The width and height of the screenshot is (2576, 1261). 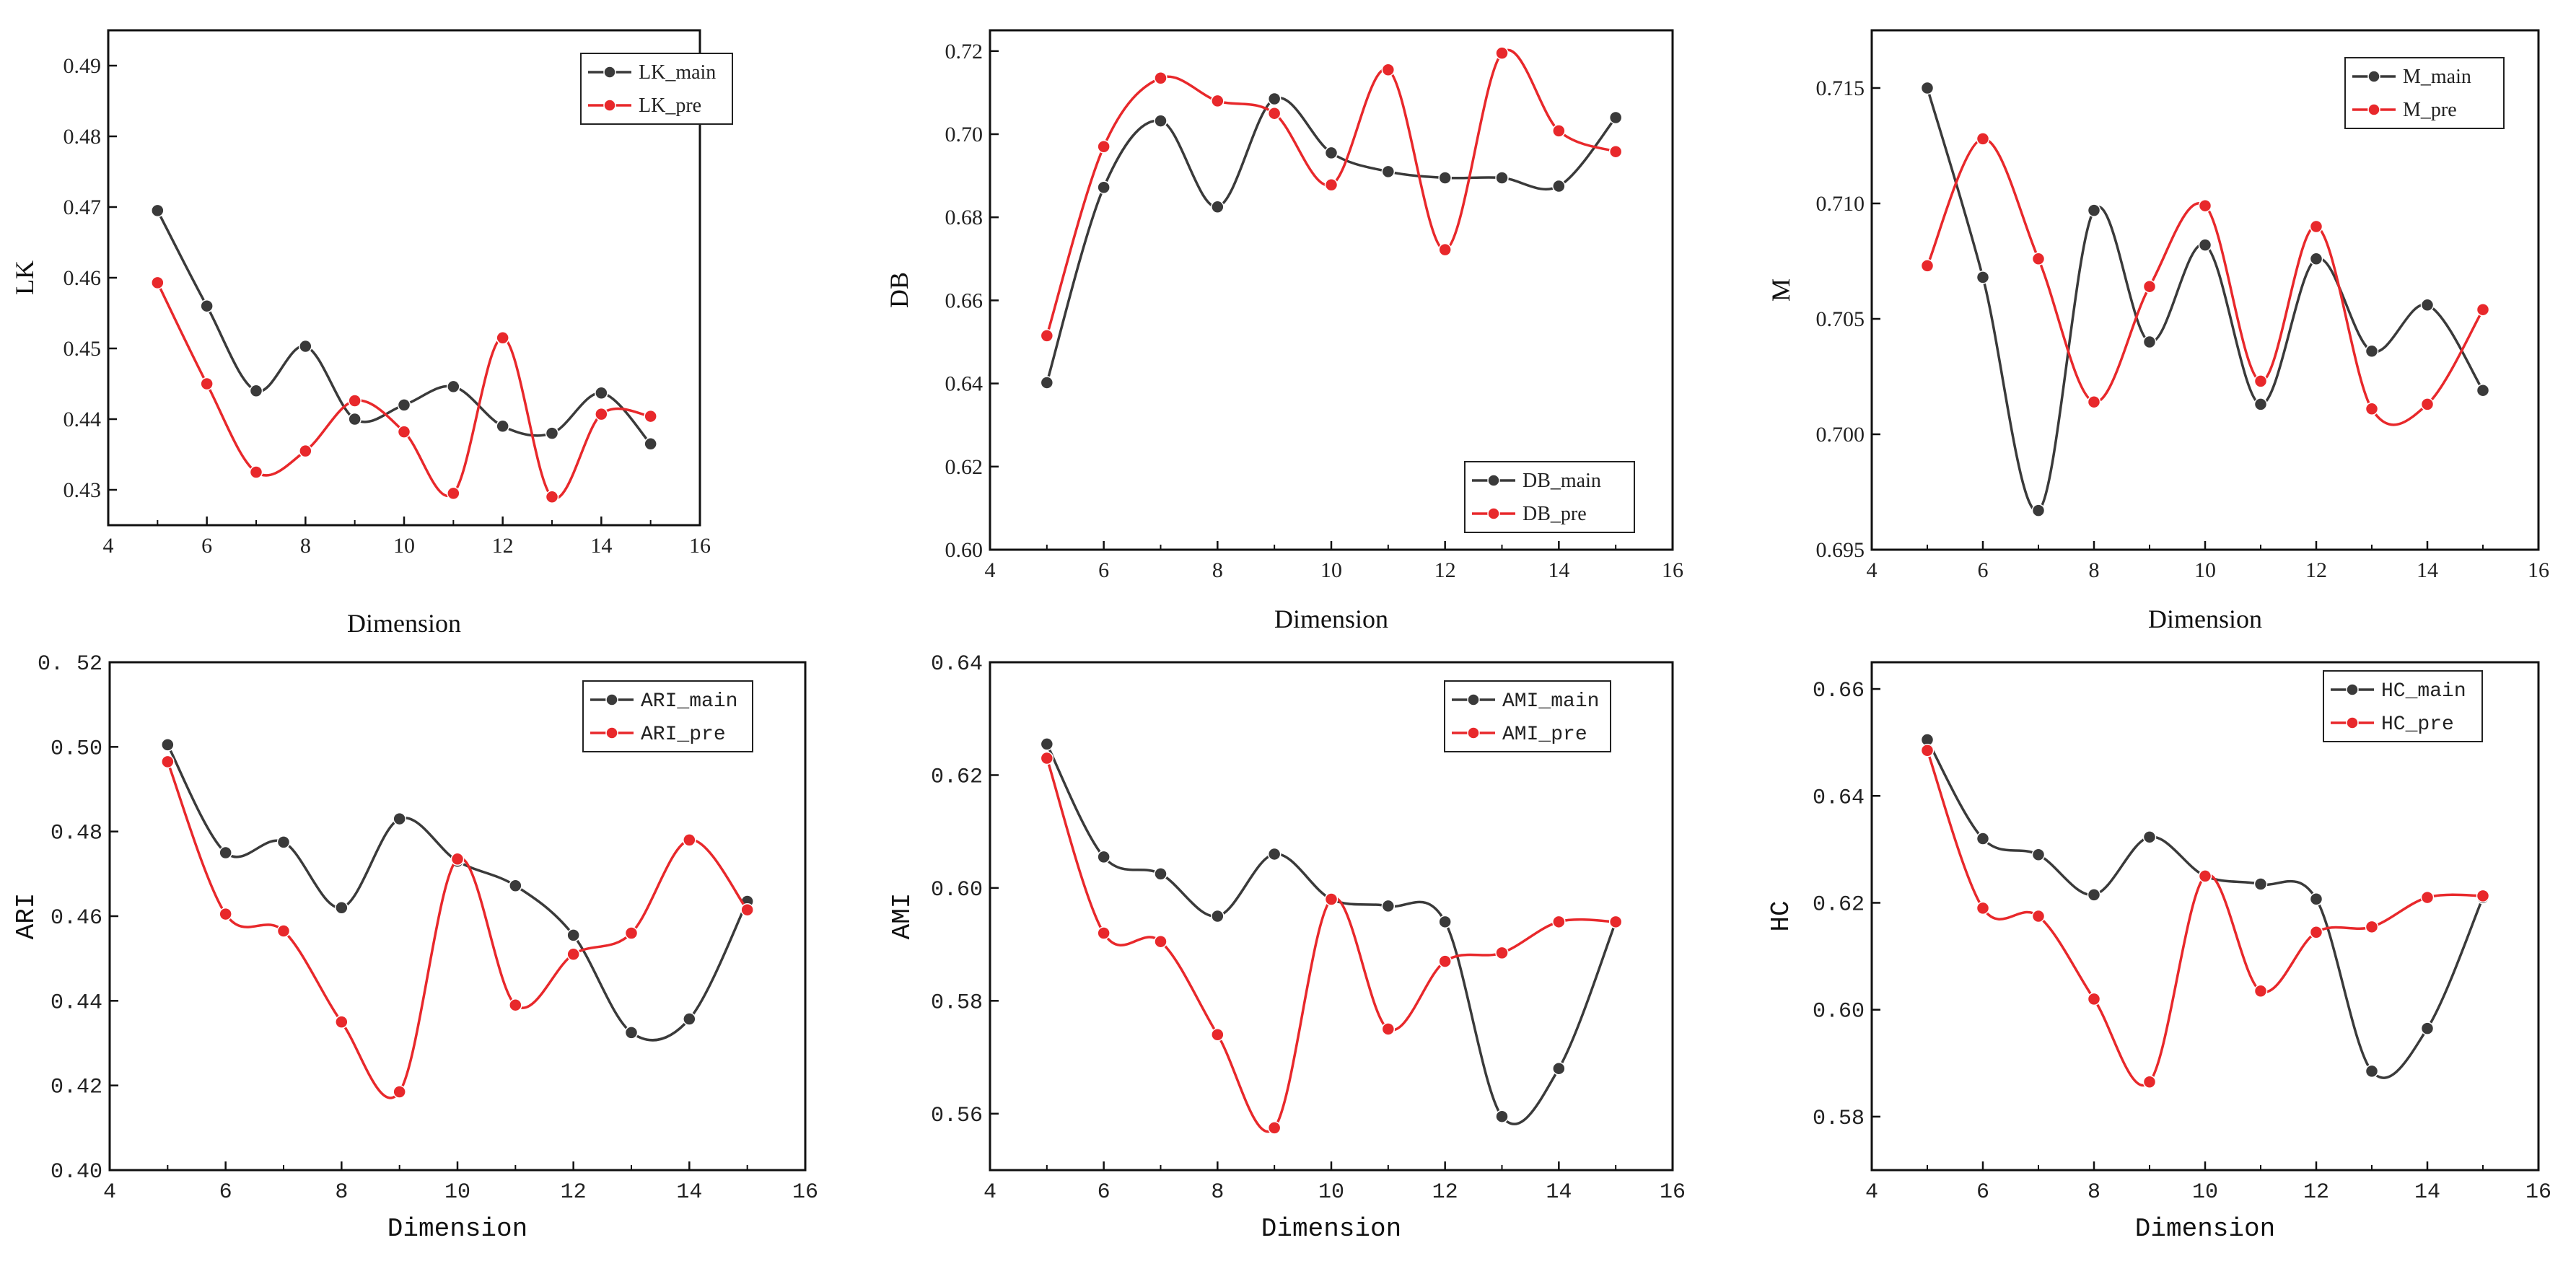 What do you see at coordinates (1544, 735) in the screenshot?
I see `legend-label: AMI_pre` at bounding box center [1544, 735].